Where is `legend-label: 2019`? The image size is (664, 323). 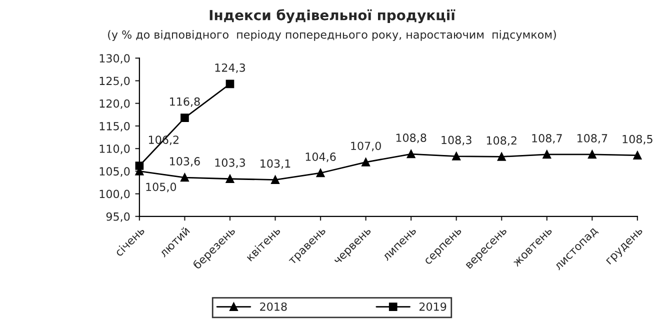
legend-label: 2019 is located at coordinates (432, 306).